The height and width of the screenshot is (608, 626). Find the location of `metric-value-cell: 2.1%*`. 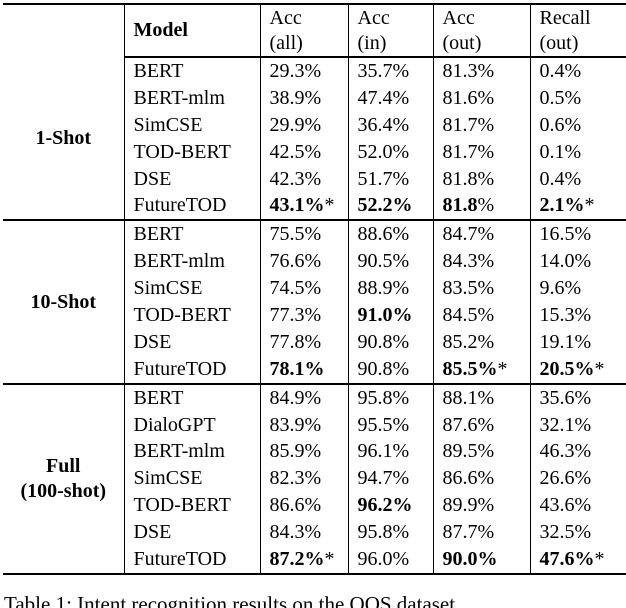

metric-value-cell: 2.1%* is located at coordinates (577, 206).